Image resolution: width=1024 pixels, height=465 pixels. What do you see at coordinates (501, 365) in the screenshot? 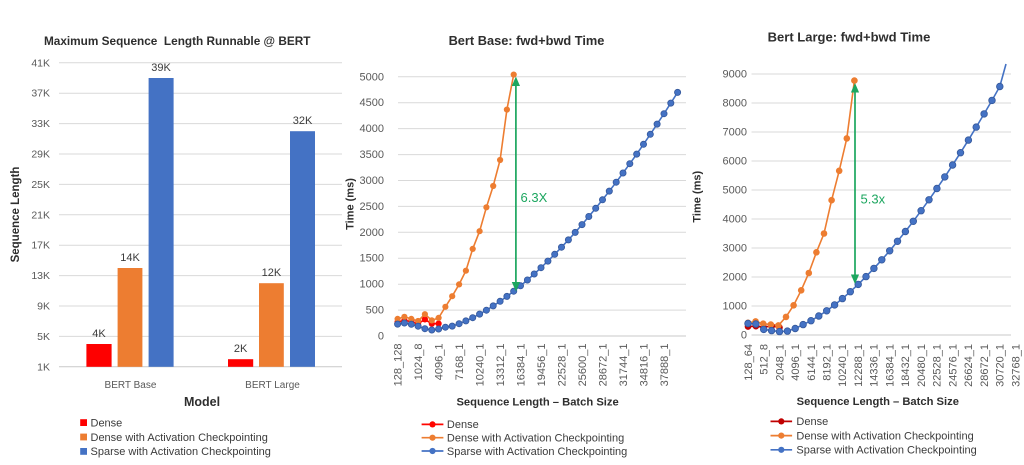
I see `svg-text: 13312_1` at bounding box center [501, 365].